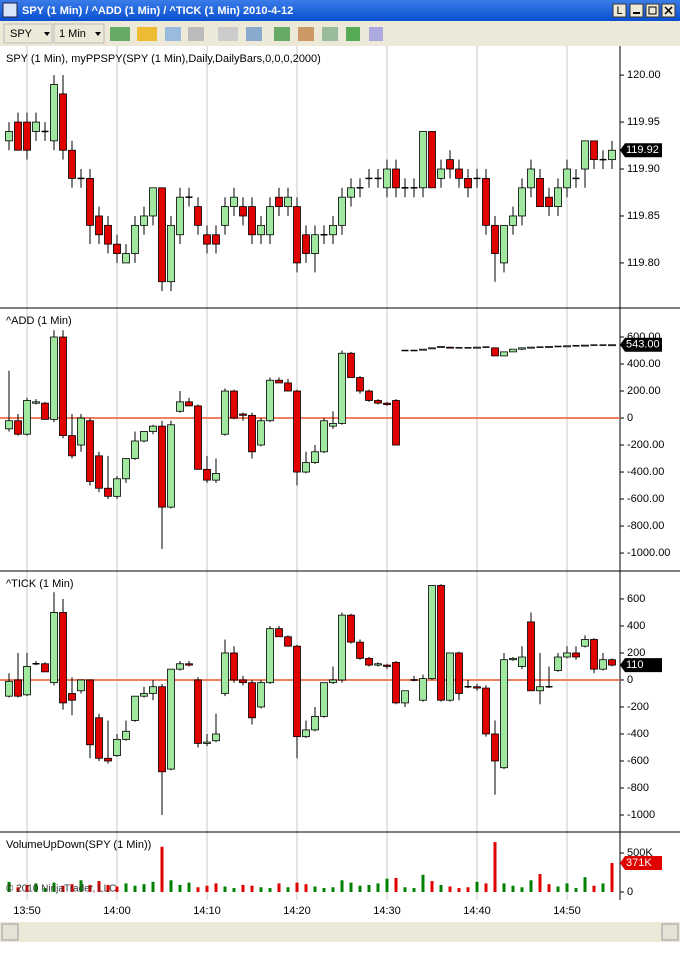  What do you see at coordinates (477, 911) in the screenshot?
I see `x-tick-label: 14:40` at bounding box center [477, 911].